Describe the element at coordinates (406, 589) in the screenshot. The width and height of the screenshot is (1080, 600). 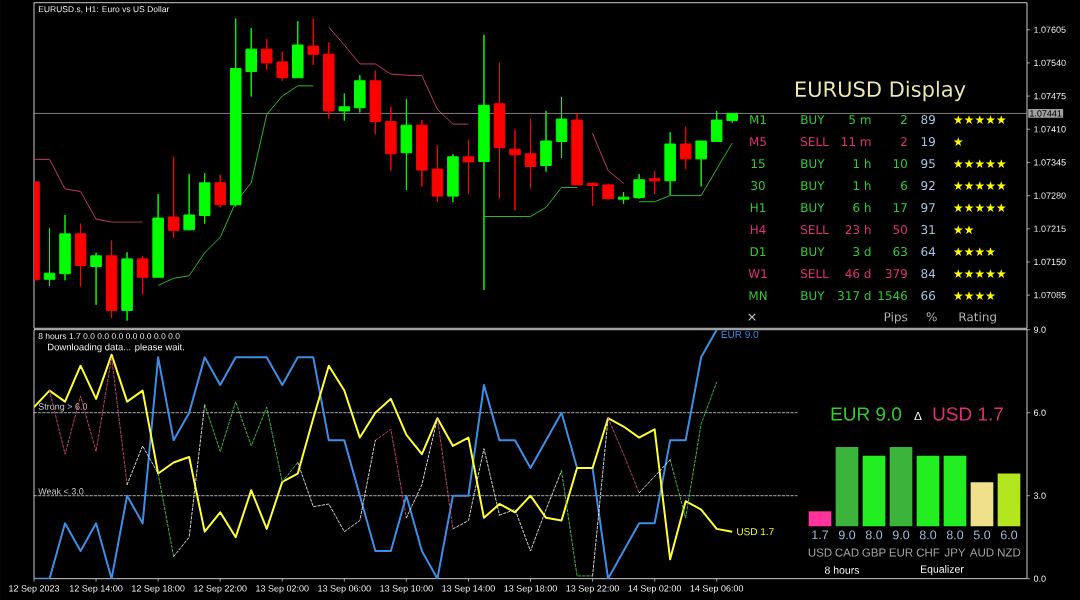
I see `x-tick-label: 13 Sep 10:00` at that location.